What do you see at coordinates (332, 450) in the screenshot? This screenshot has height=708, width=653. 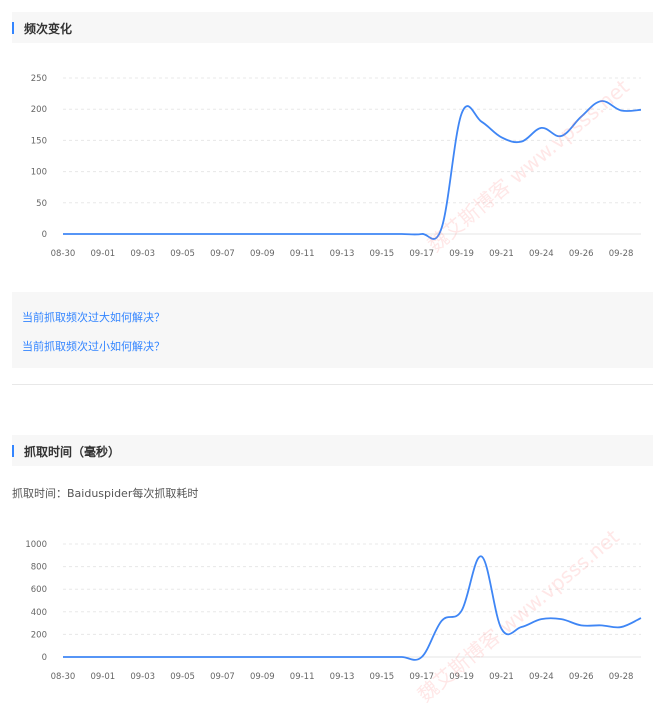 I see `section-header-crawl-time: 抓取时间（毫秒）` at bounding box center [332, 450].